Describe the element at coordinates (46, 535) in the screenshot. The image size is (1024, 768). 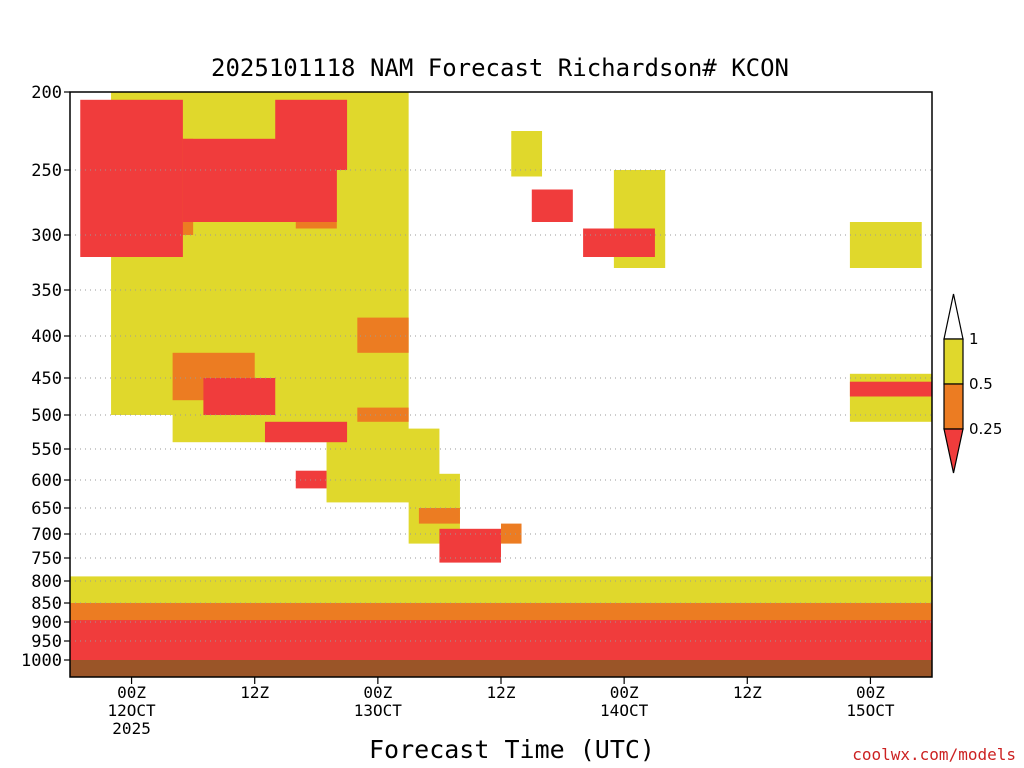
I see `y-tick-label: 700` at that location.